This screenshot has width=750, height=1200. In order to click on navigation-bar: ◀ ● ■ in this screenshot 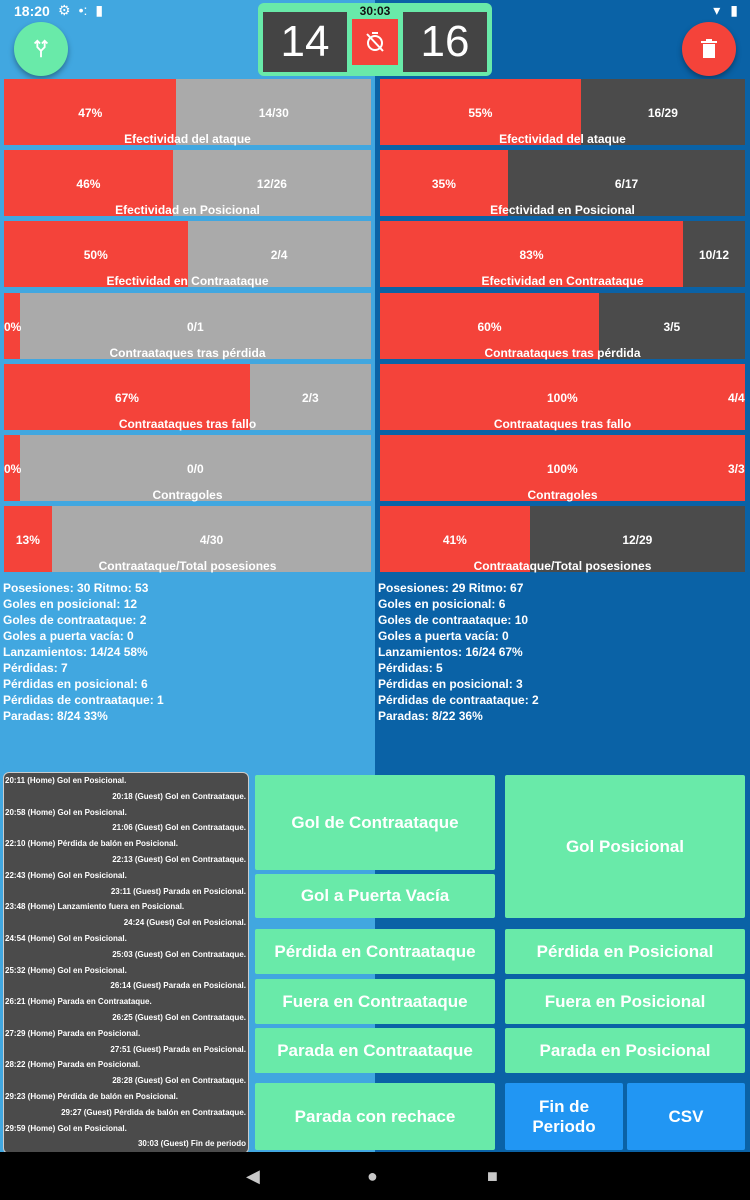, I will do `click(375, 1176)`.